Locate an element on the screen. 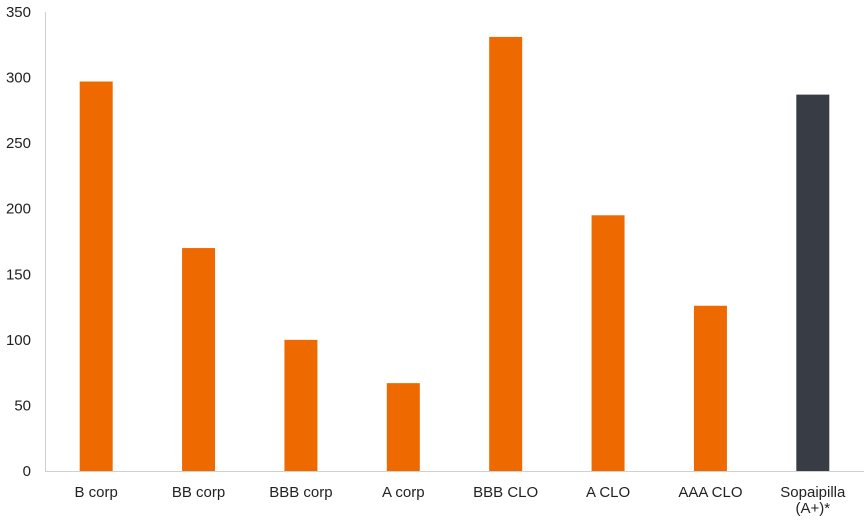  y-tick-label: 150 is located at coordinates (18, 274).